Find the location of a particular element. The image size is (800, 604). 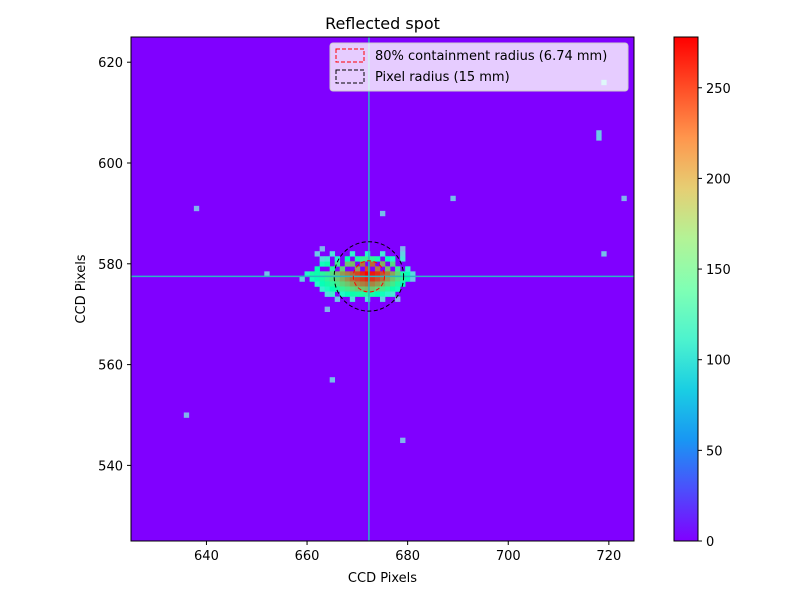

legend-label-containment: 80% containment radius (6.74 mm) is located at coordinates (491, 56).